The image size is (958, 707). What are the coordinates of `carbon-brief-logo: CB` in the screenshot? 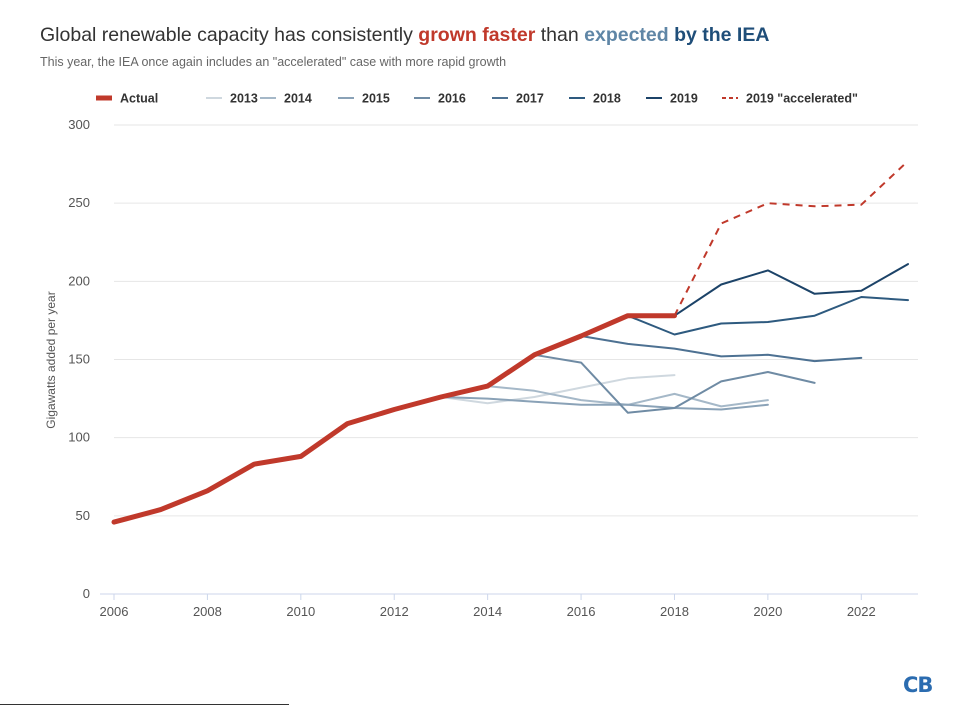 It's located at (918, 685).